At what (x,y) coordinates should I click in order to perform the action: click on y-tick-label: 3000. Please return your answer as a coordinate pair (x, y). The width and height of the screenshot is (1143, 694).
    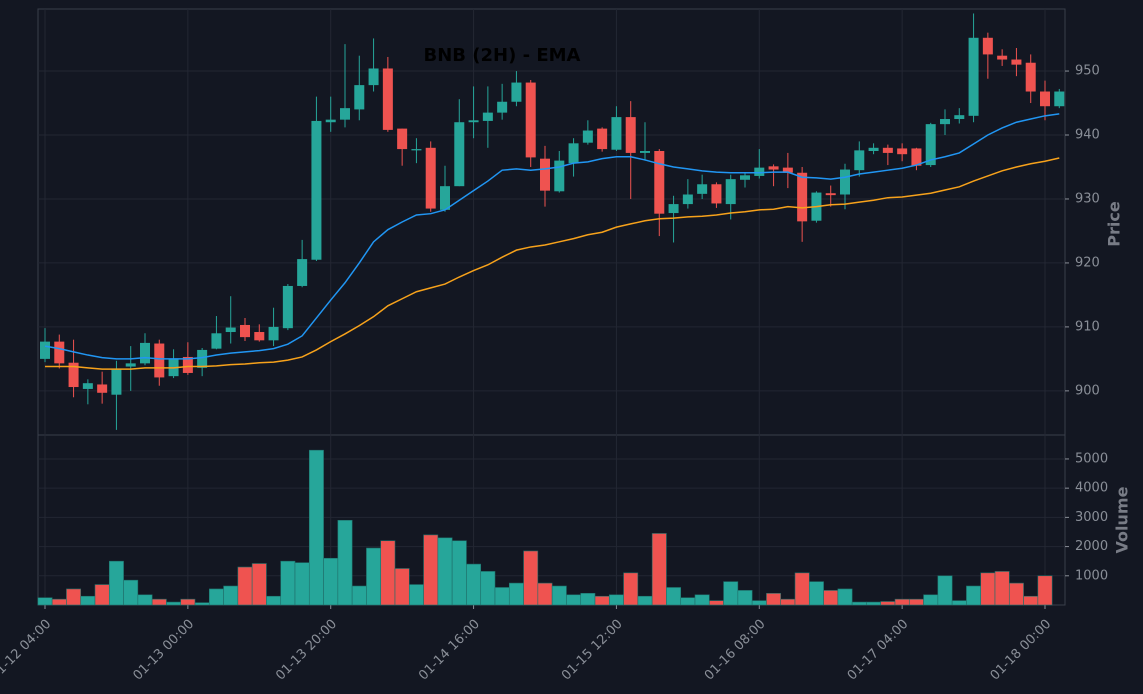
    Looking at the image, I should click on (1091, 517).